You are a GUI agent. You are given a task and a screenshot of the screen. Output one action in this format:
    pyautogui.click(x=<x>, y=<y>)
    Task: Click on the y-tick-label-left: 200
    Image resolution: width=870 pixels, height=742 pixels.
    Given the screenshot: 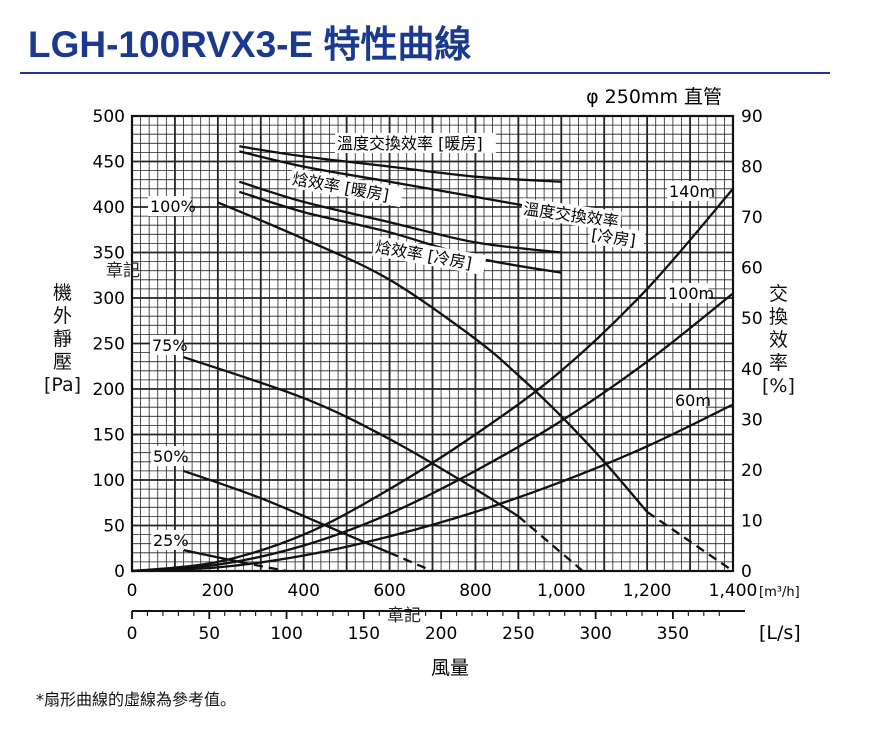 What is the action you would take?
    pyautogui.click(x=109, y=390)
    